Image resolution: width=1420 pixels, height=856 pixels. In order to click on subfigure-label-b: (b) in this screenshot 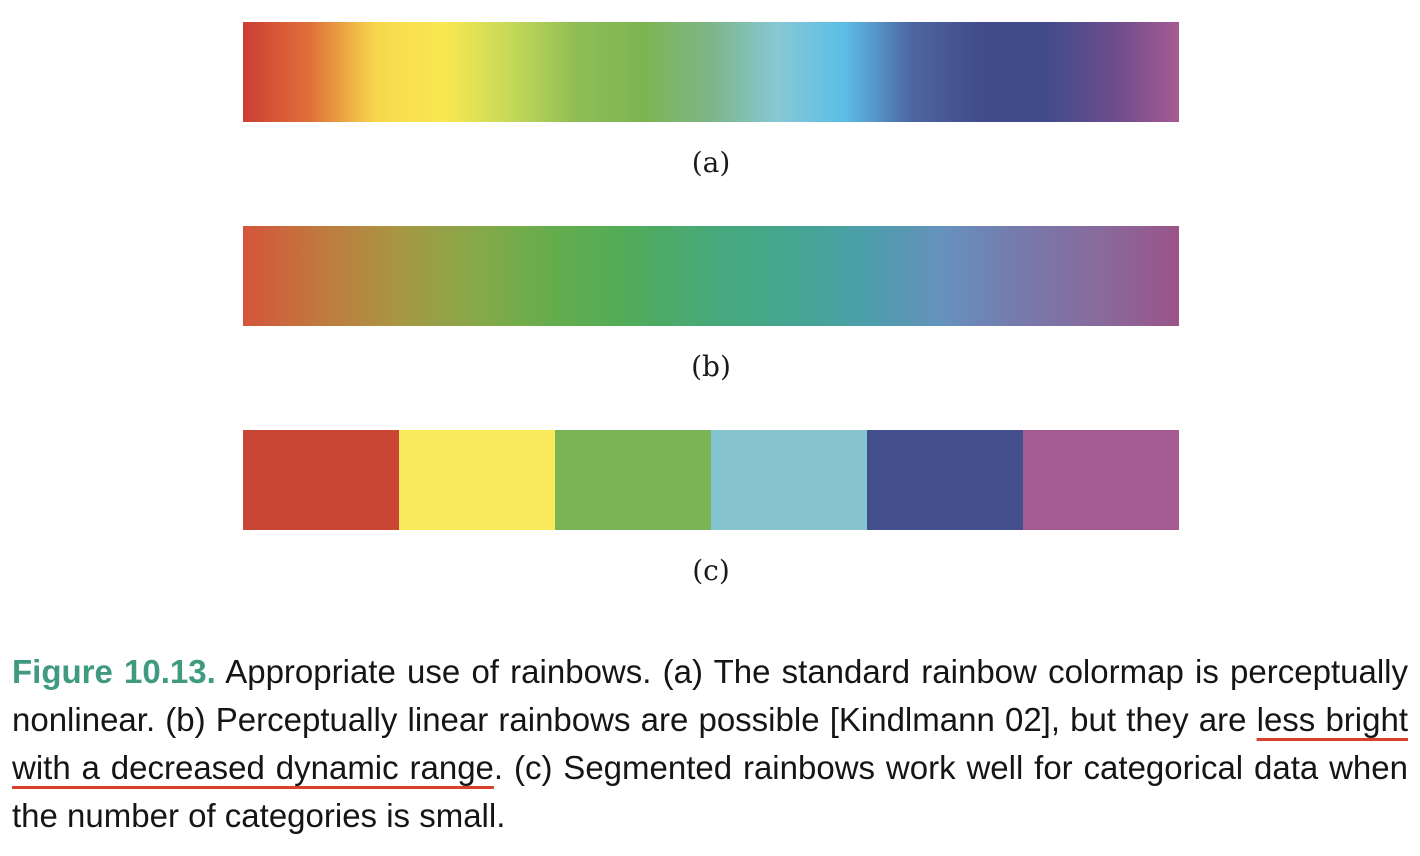, I will do `click(711, 366)`.